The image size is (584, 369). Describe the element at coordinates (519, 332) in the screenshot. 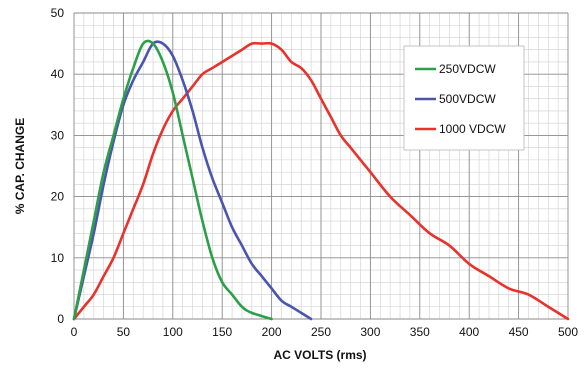

I see `x-tick-label: 450` at that location.